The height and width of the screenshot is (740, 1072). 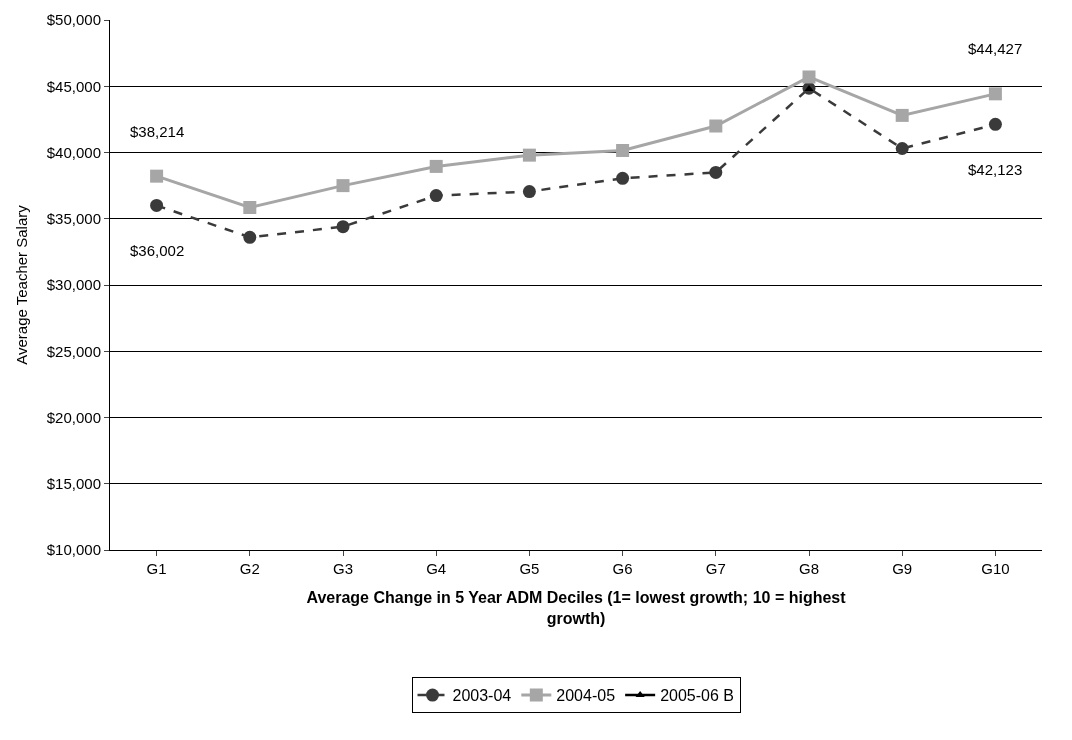 I want to click on y-tick-label: $15,000, so click(x=73, y=483).